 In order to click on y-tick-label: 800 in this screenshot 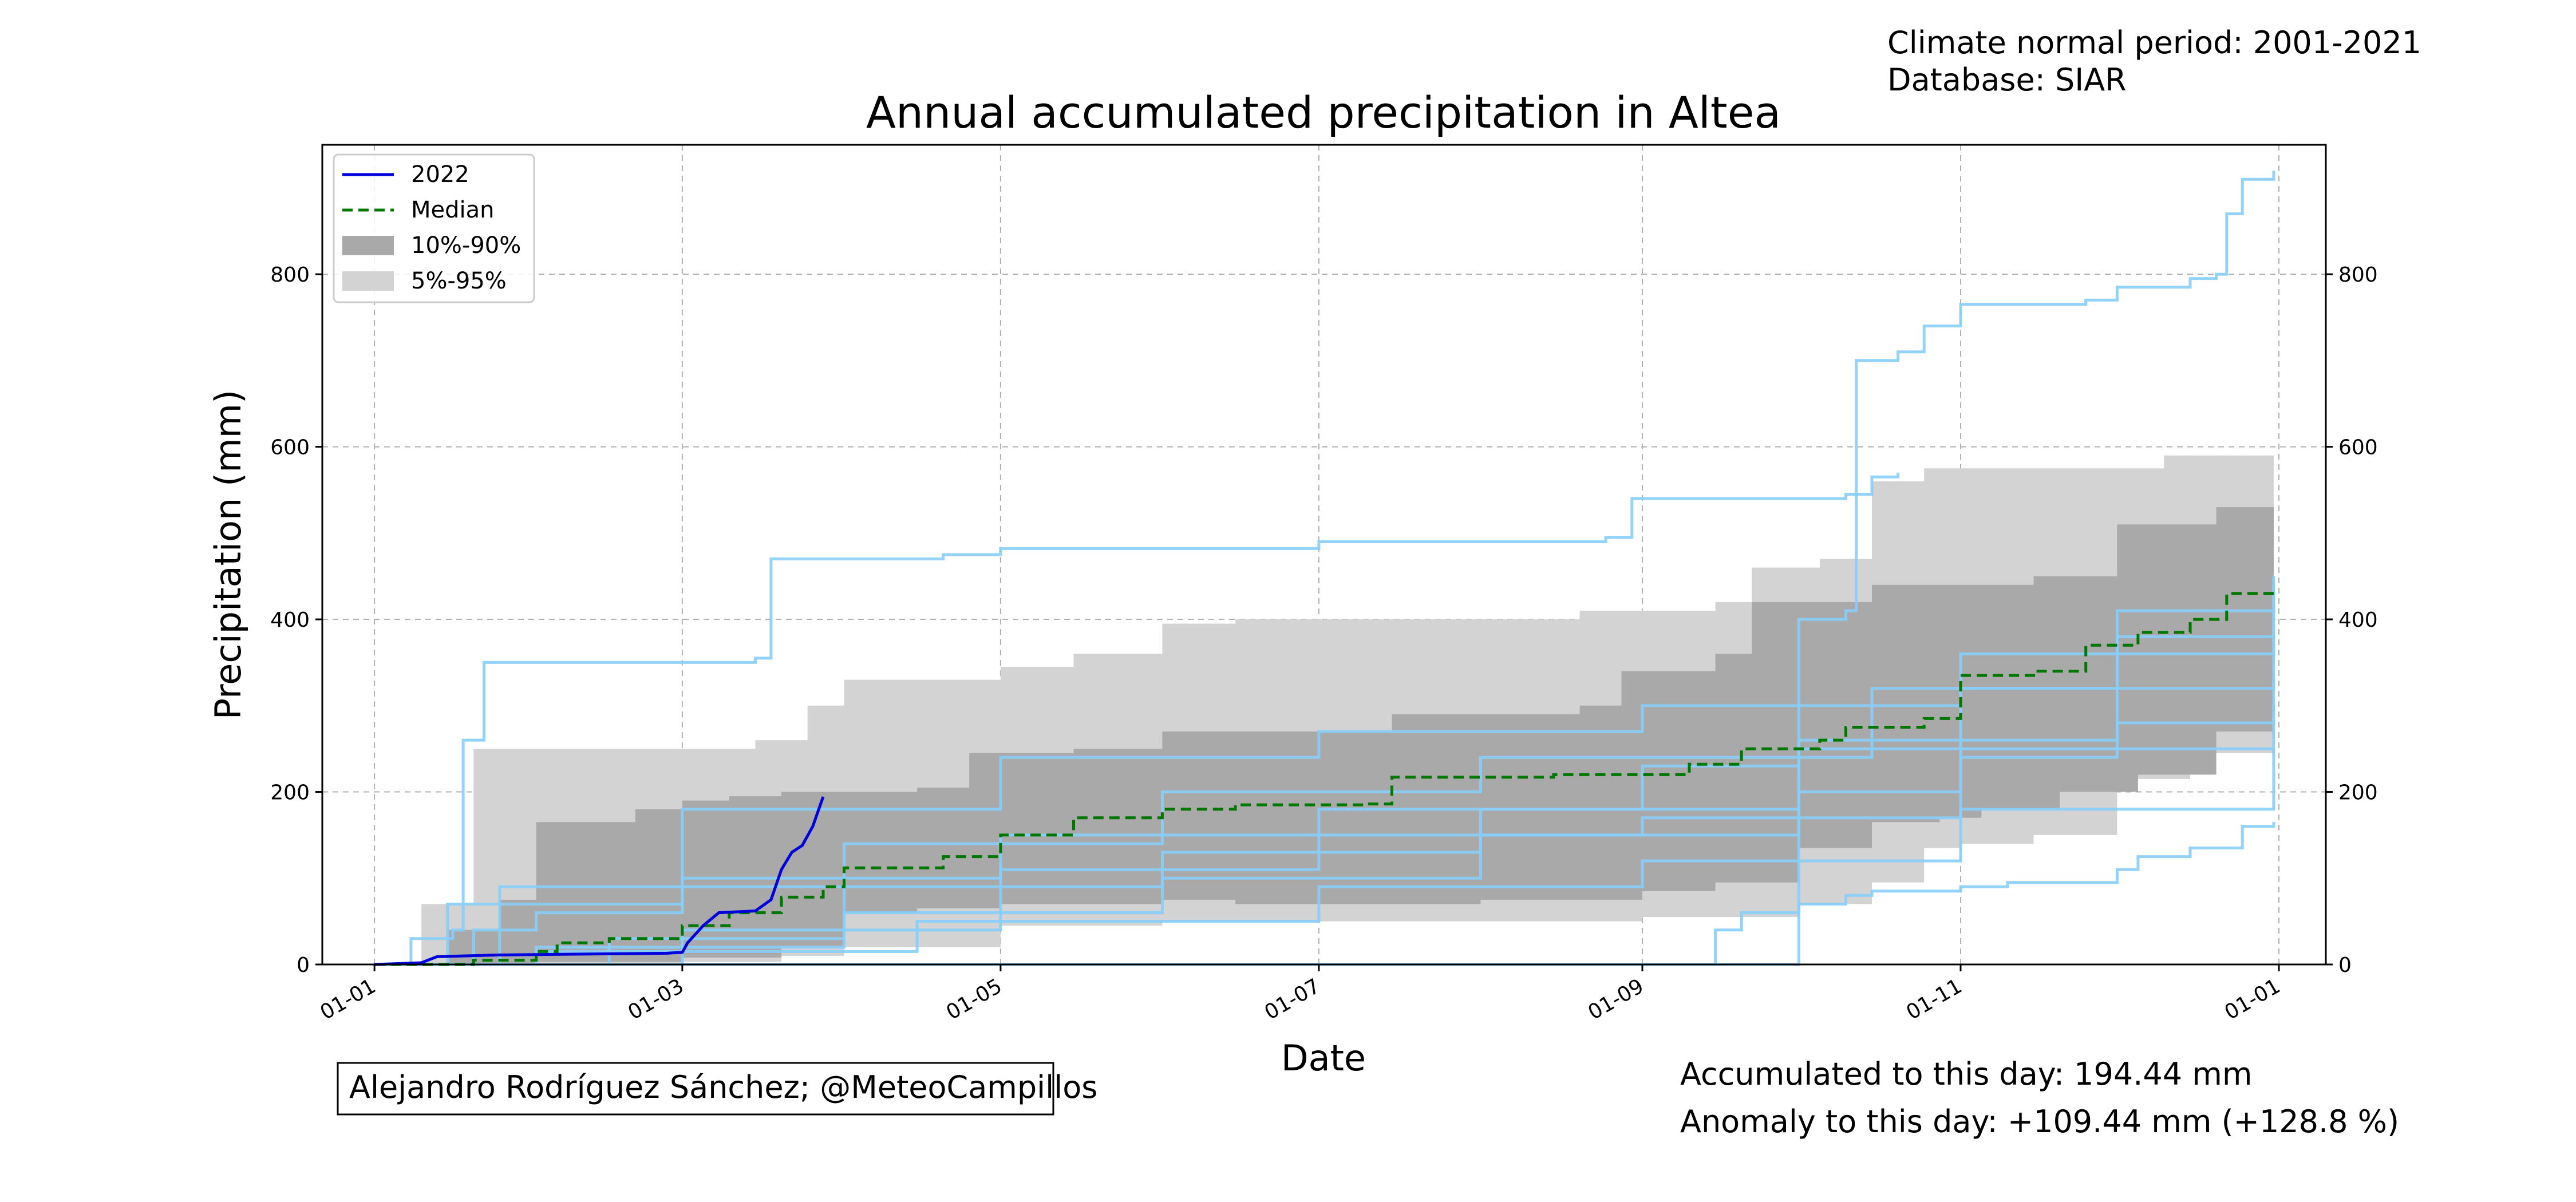, I will do `click(290, 275)`.